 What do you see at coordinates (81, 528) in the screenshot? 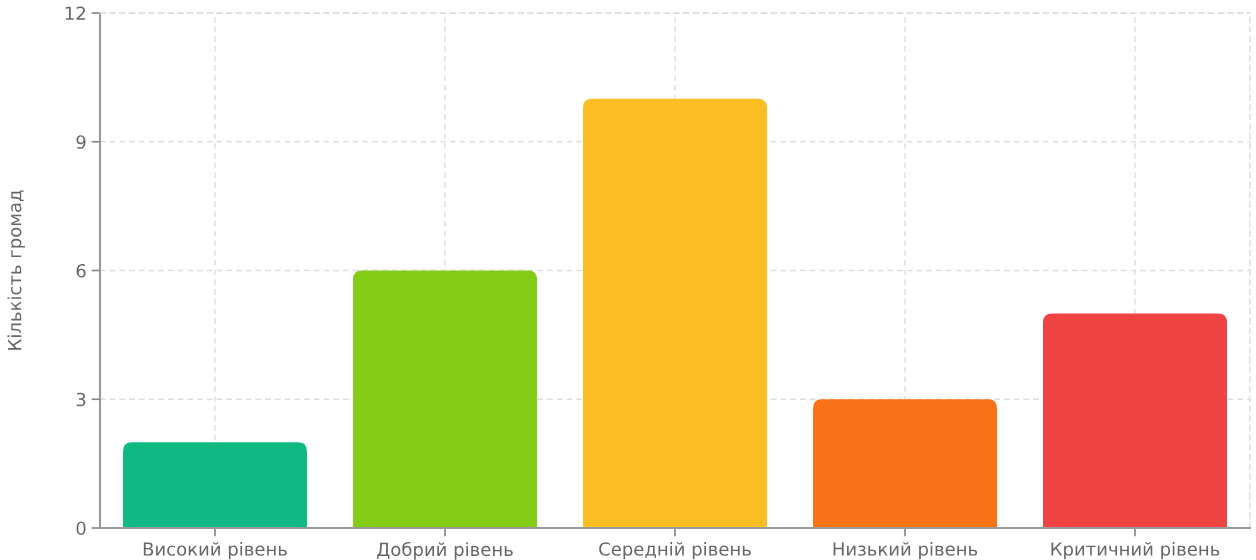
I see `y-tick-label: 0` at bounding box center [81, 528].